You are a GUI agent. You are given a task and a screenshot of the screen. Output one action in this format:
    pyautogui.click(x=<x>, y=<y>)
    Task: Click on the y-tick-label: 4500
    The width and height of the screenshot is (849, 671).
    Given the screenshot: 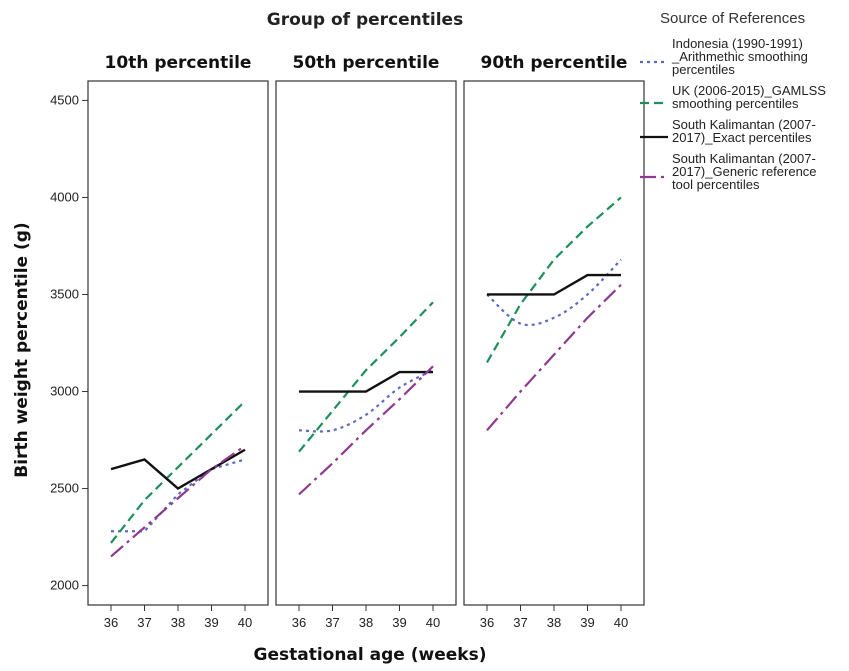 What is the action you would take?
    pyautogui.click(x=64, y=99)
    